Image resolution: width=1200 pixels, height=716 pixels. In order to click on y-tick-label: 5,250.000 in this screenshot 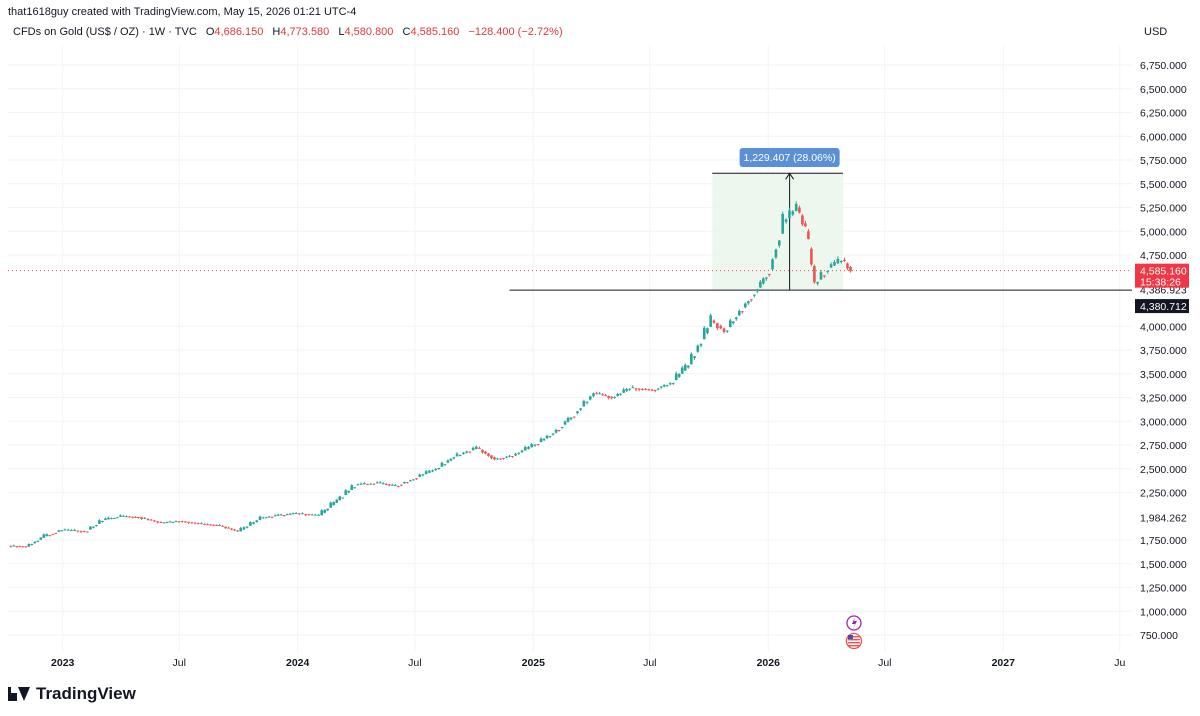, I will do `click(1163, 209)`.